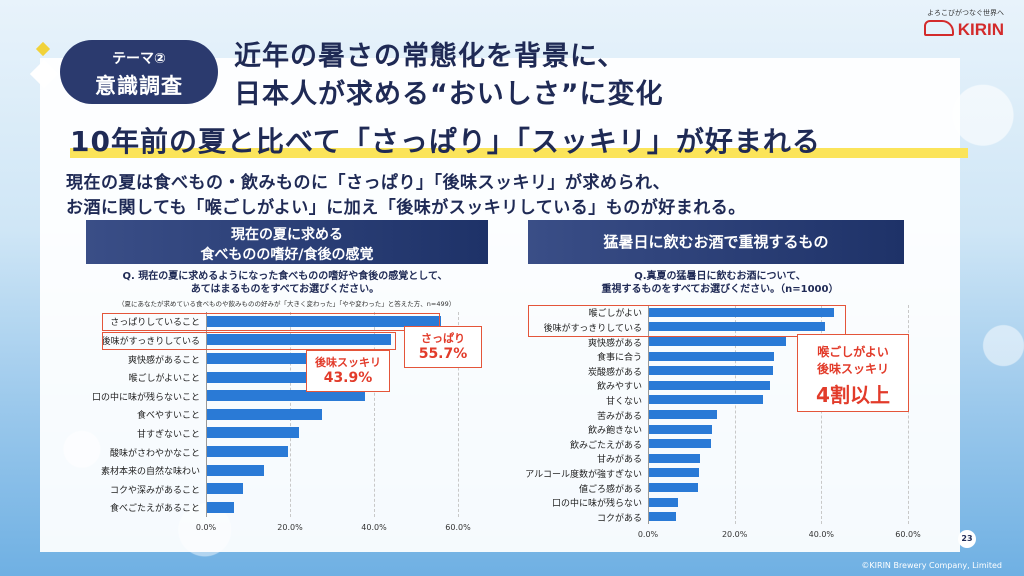  What do you see at coordinates (614, 372) in the screenshot?
I see `category-label: 炭酸感がある` at bounding box center [614, 372].